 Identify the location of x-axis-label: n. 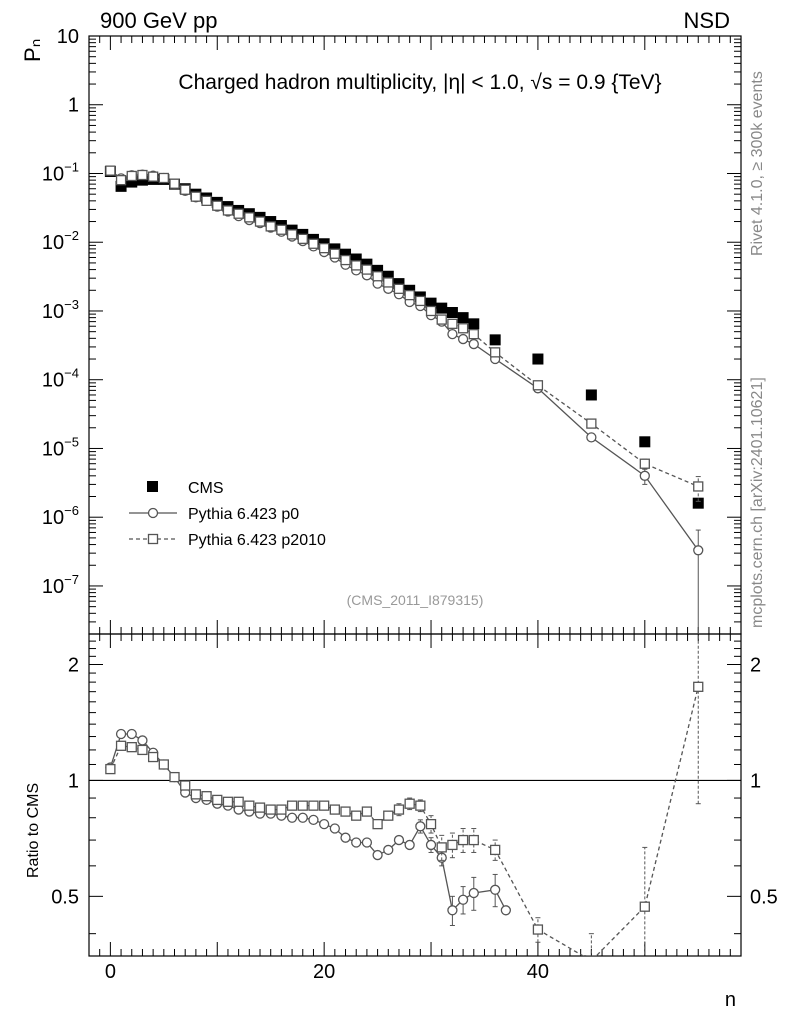
(730, 1000).